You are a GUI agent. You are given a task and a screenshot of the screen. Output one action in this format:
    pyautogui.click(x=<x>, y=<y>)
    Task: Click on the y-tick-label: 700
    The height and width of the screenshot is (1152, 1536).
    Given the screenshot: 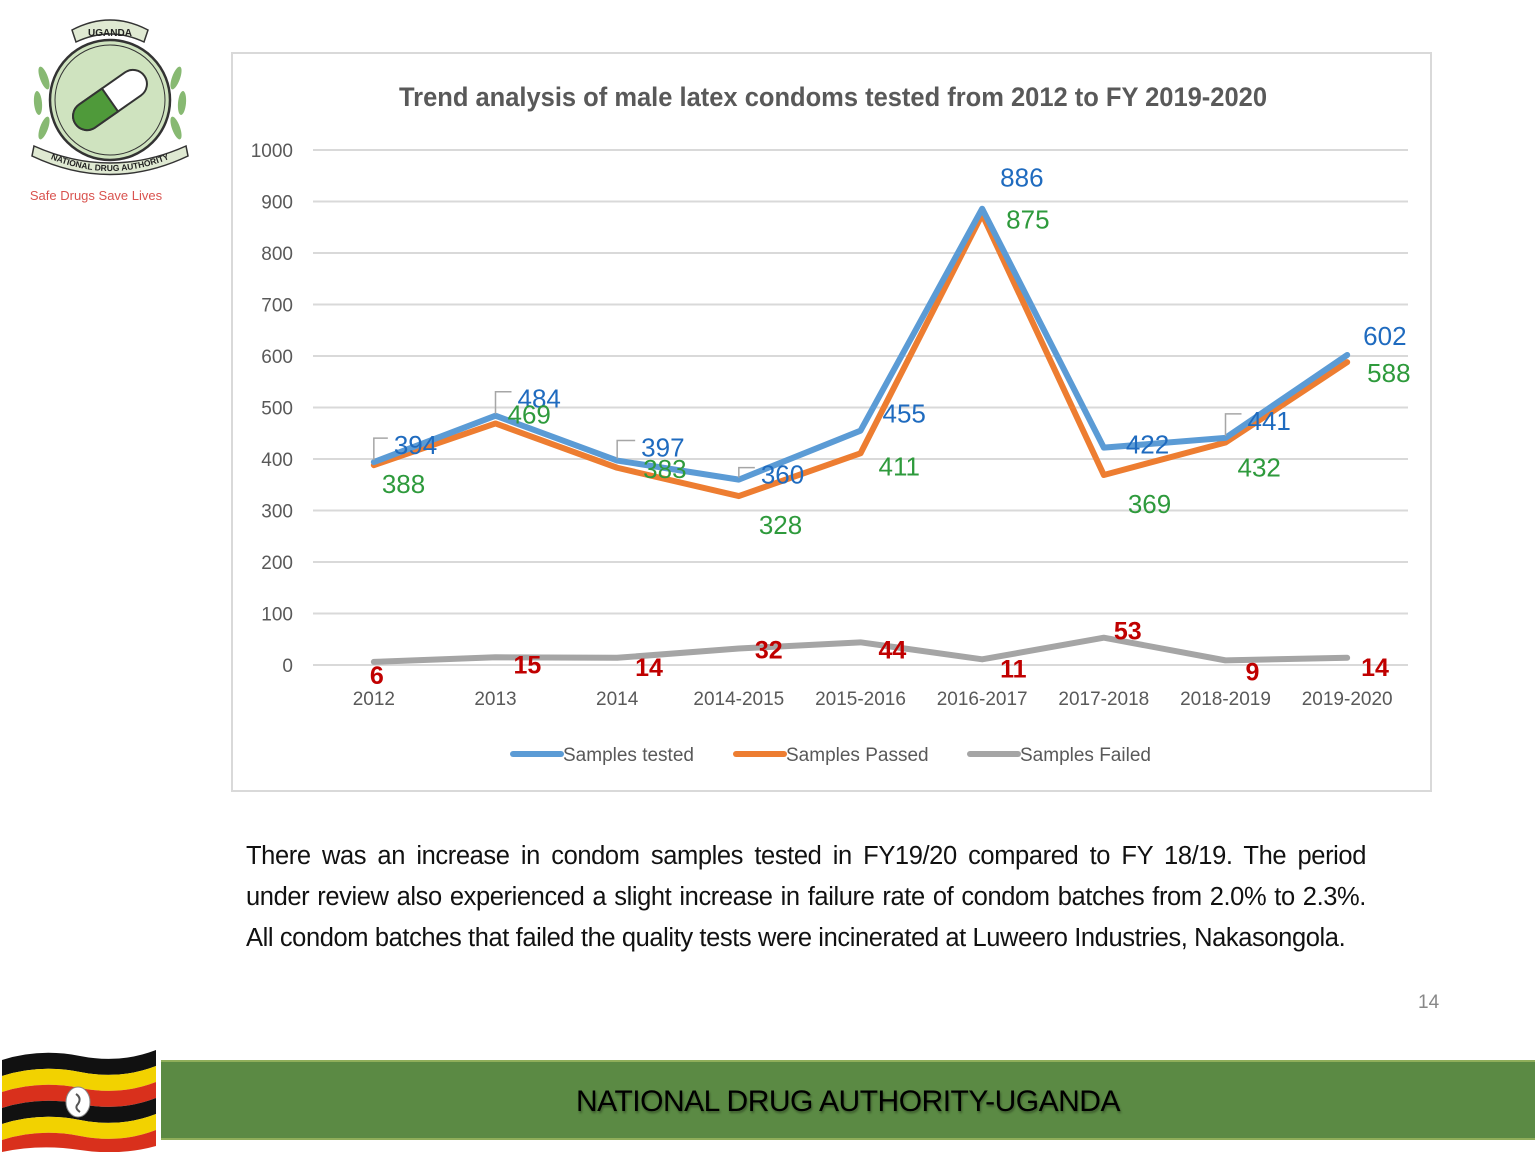 What is the action you would take?
    pyautogui.click(x=277, y=306)
    